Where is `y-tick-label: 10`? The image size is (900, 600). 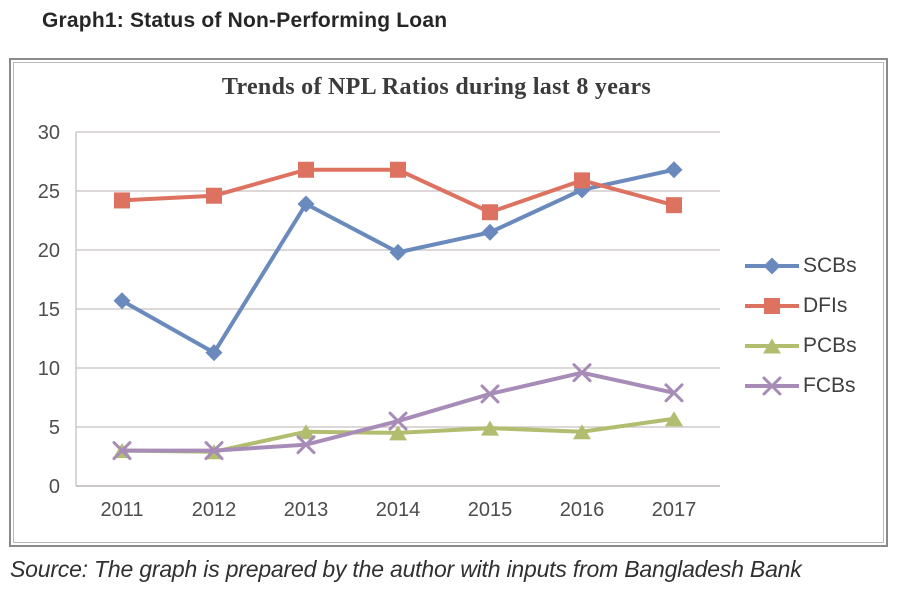 y-tick-label: 10 is located at coordinates (49, 369).